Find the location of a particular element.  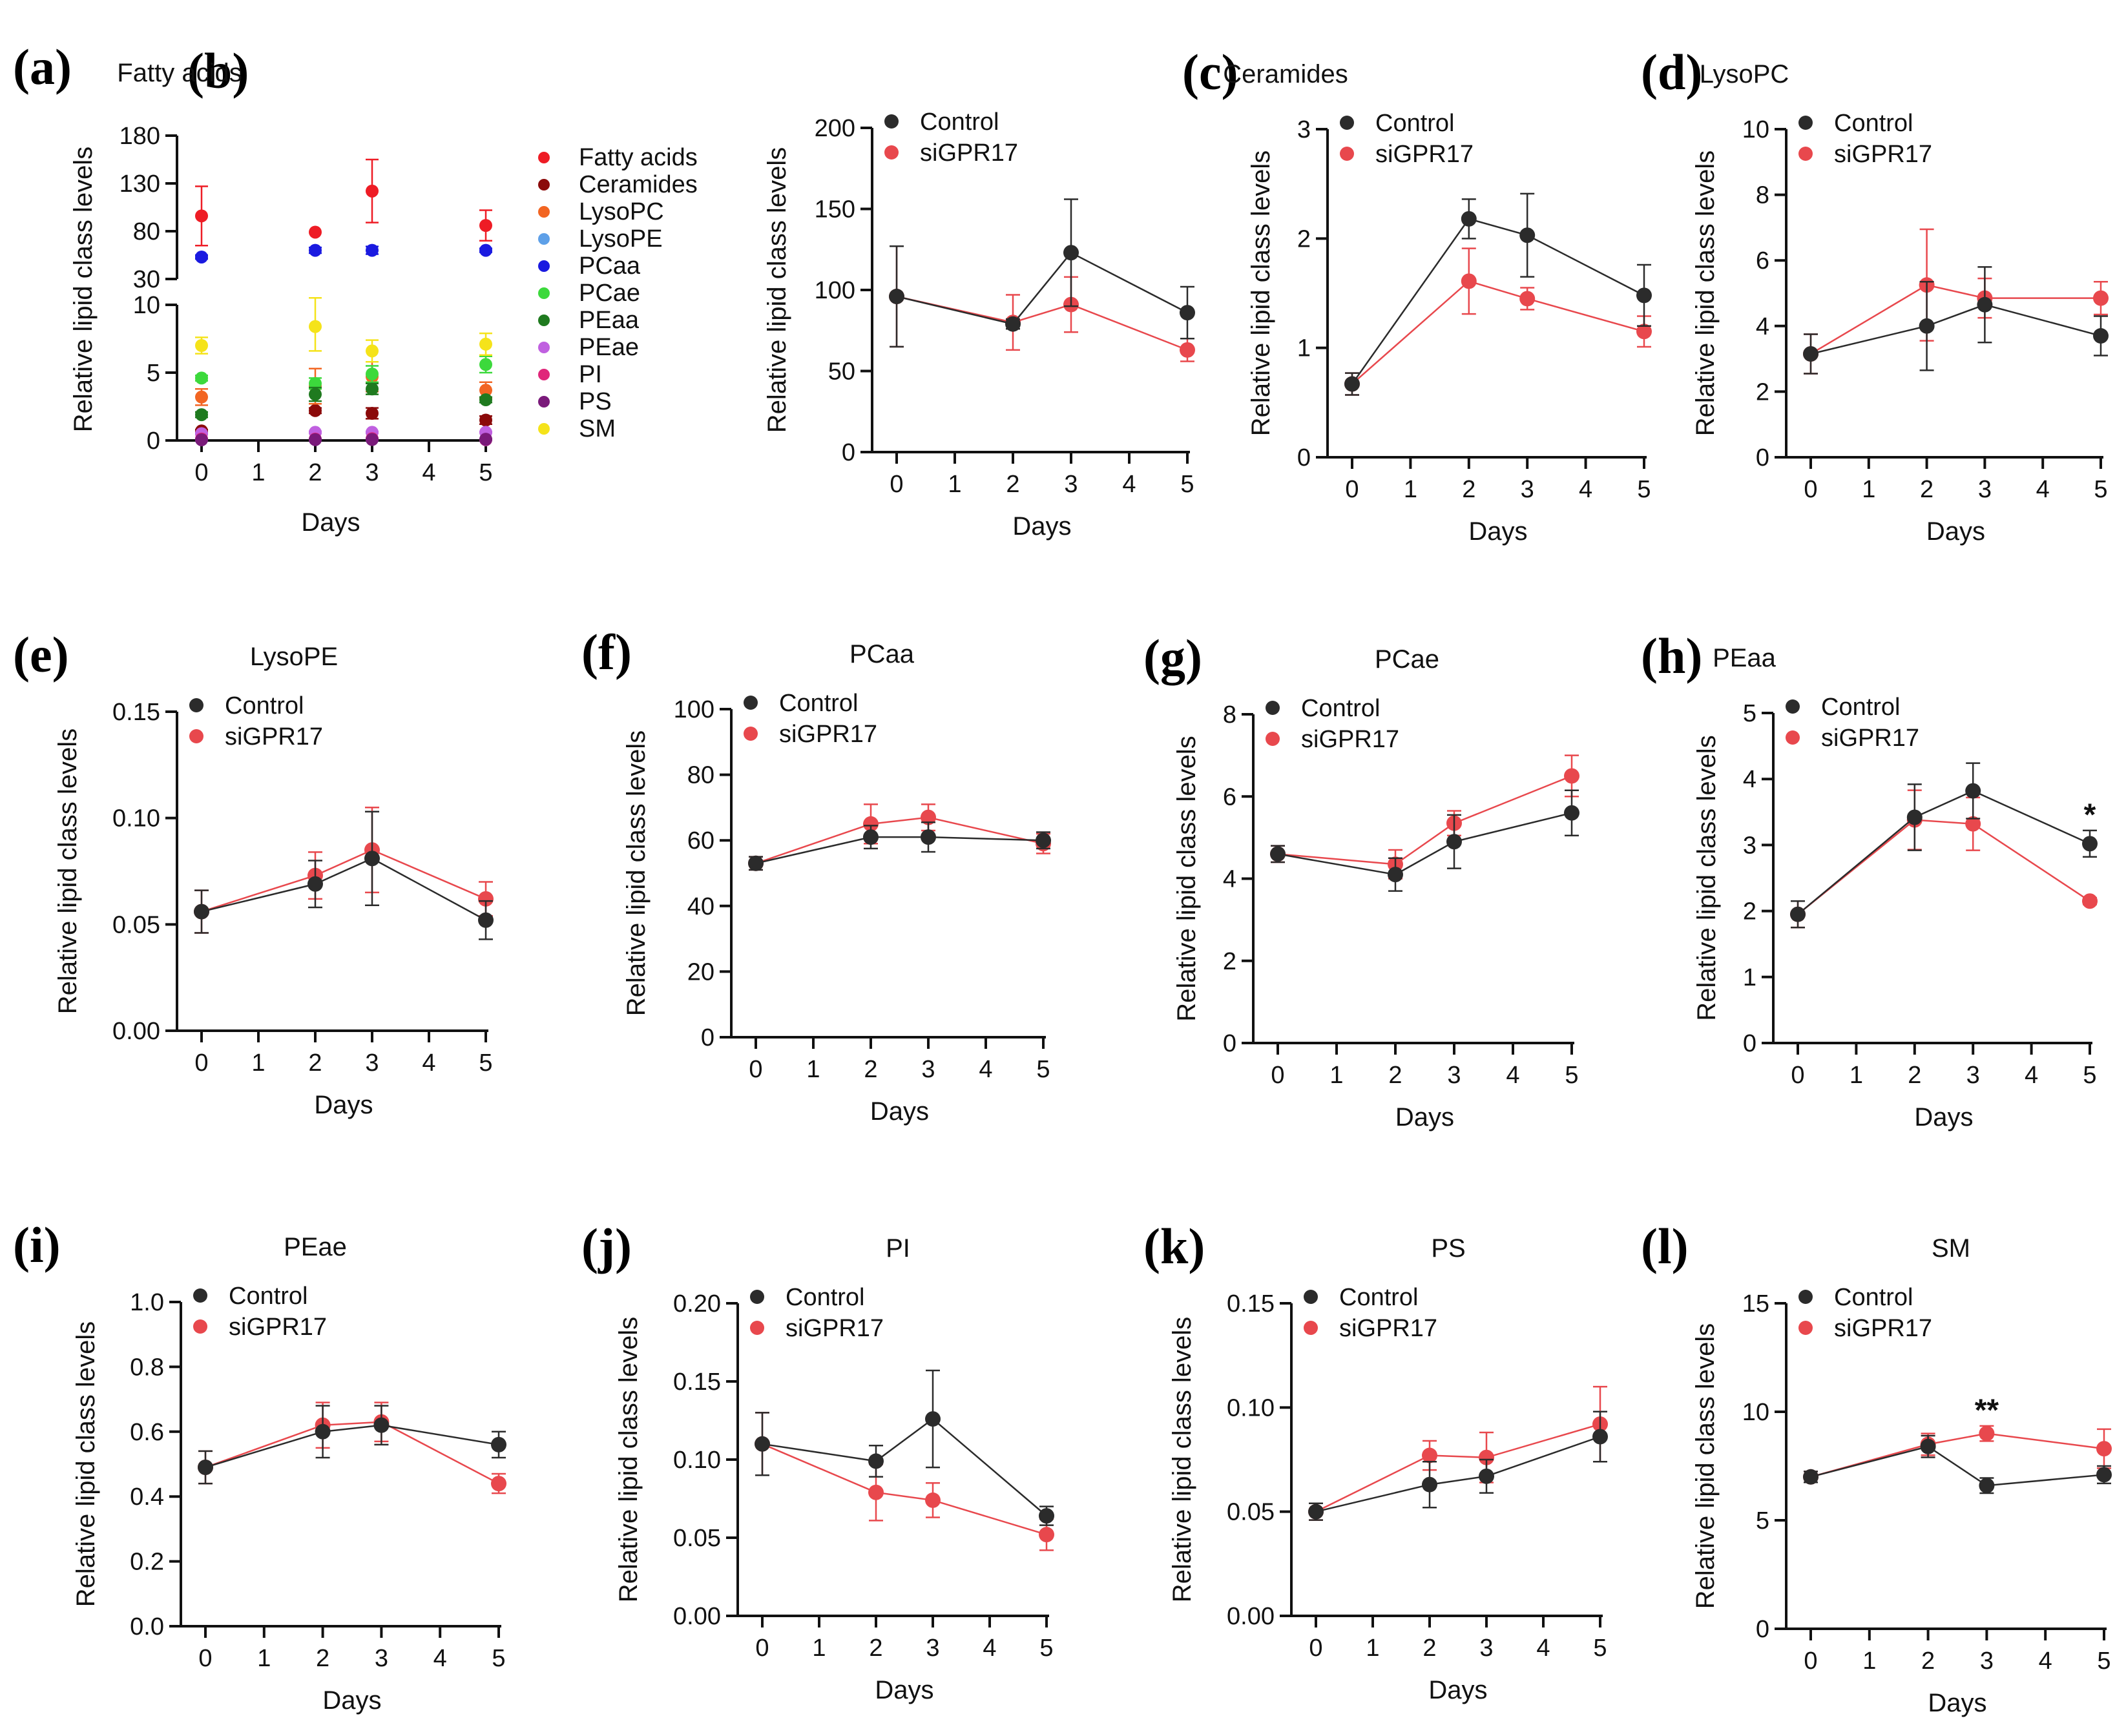

panel-letter: (i) is located at coordinates (37, 1245).